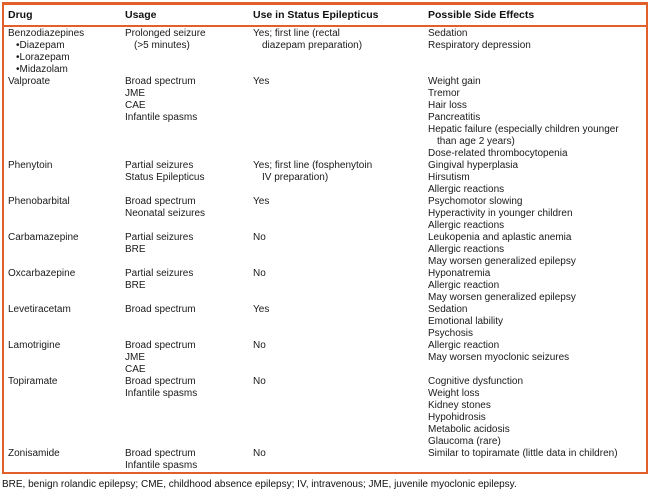 This screenshot has height=498, width=650. What do you see at coordinates (313, 165) in the screenshot?
I see `cell-line: Yes; first line (fosphenytoin` at bounding box center [313, 165].